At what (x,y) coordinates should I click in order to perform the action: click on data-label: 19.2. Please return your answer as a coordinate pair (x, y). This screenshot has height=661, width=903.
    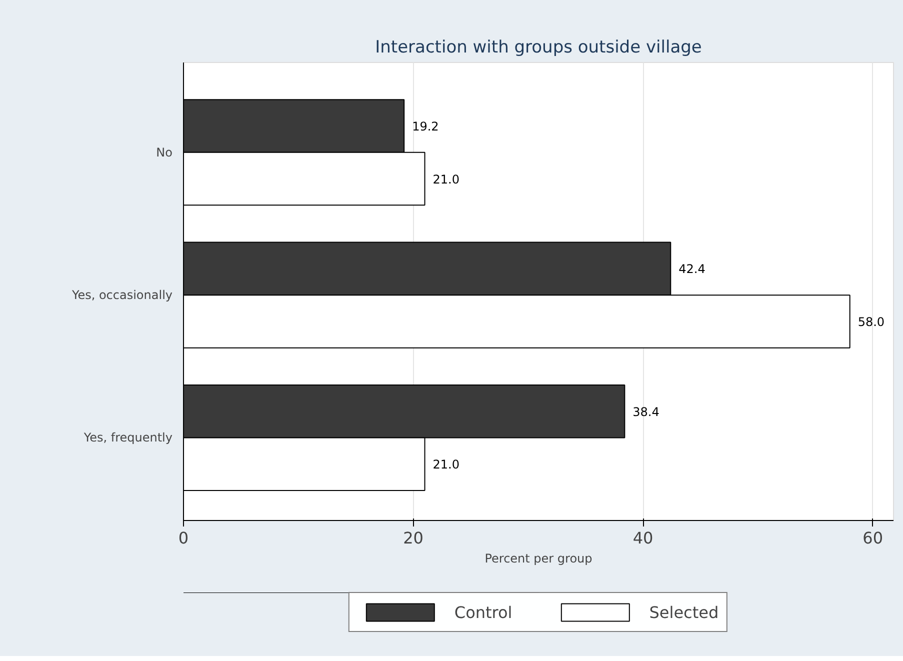
    Looking at the image, I should click on (425, 126).